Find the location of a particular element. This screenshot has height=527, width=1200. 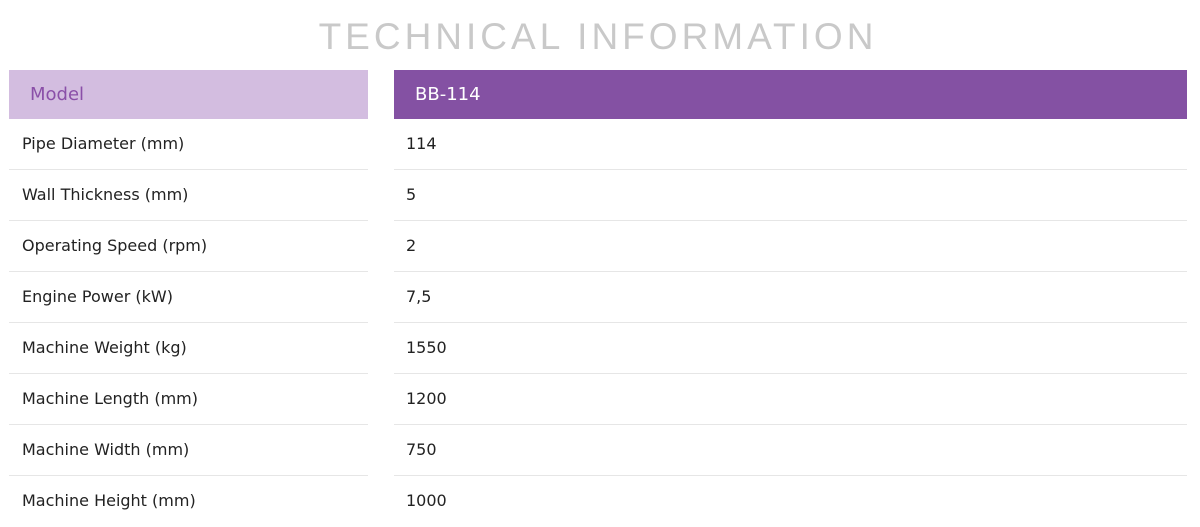

spec-row-wall-thickness: Wall Thickness (mm) 5 is located at coordinates (600, 195).